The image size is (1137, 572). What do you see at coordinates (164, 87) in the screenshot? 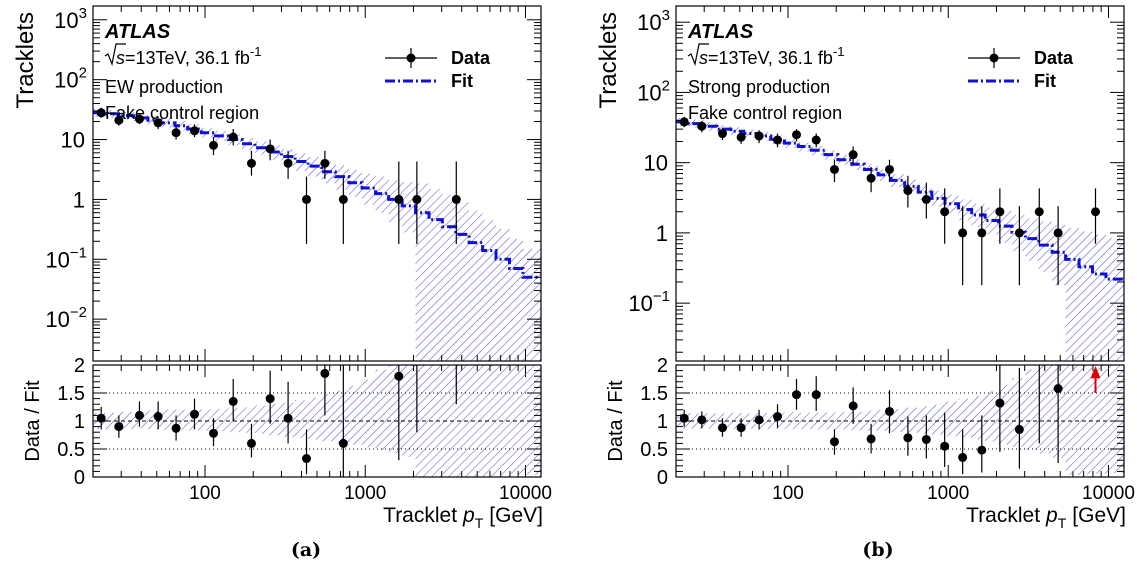
I see `process-label: EW production` at bounding box center [164, 87].